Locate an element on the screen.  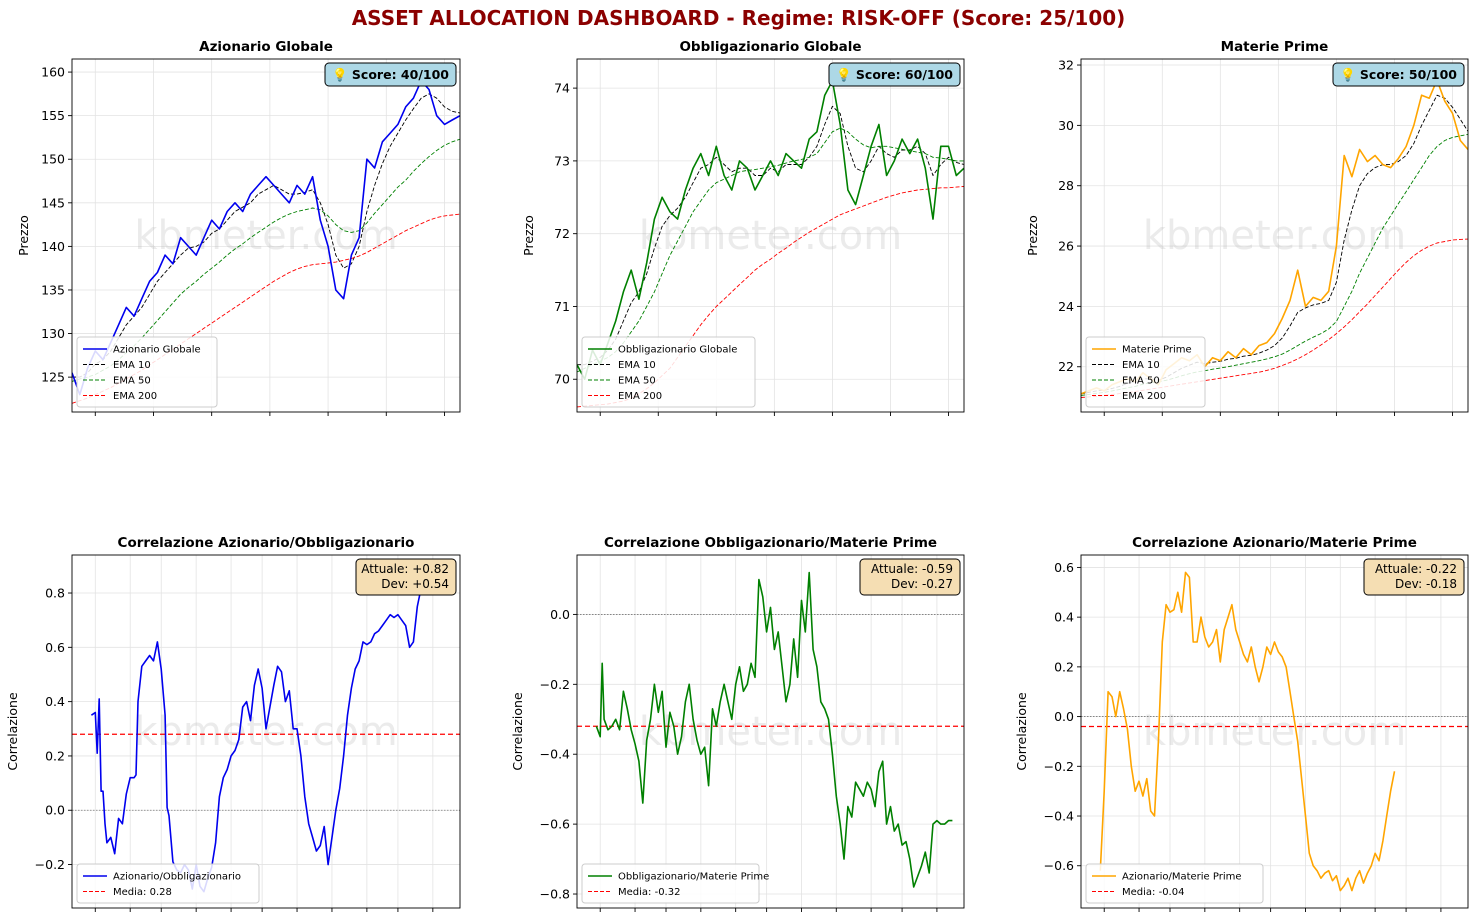
score-badge-text: 💡 Score: 60/100 is located at coordinates (894, 74).